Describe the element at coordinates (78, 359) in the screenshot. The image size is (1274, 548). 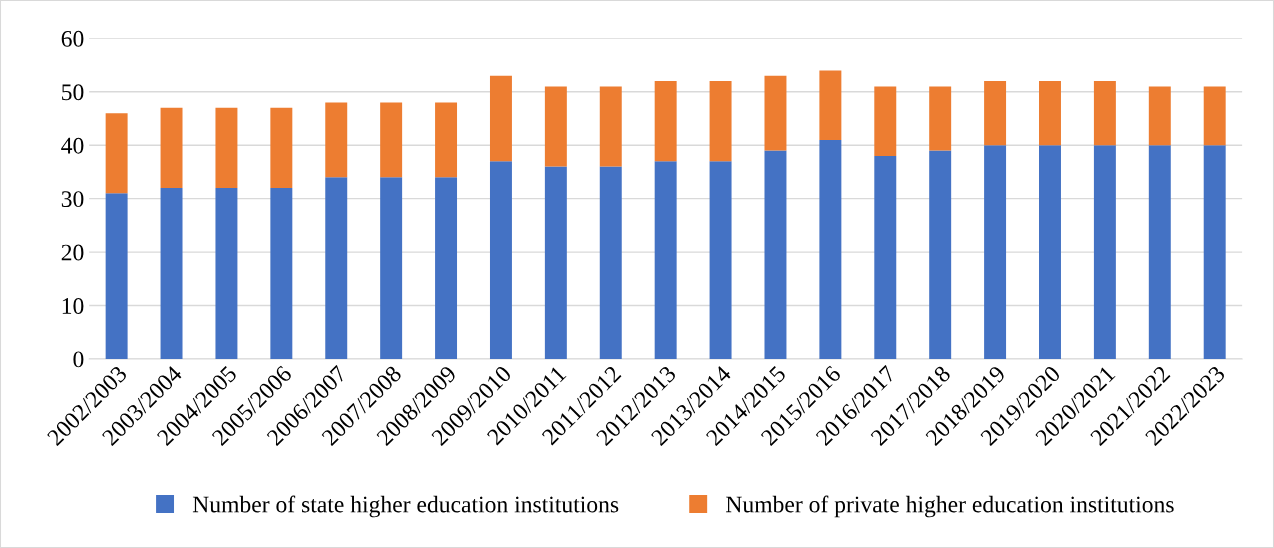
I see `y-tick-label: 0` at that location.